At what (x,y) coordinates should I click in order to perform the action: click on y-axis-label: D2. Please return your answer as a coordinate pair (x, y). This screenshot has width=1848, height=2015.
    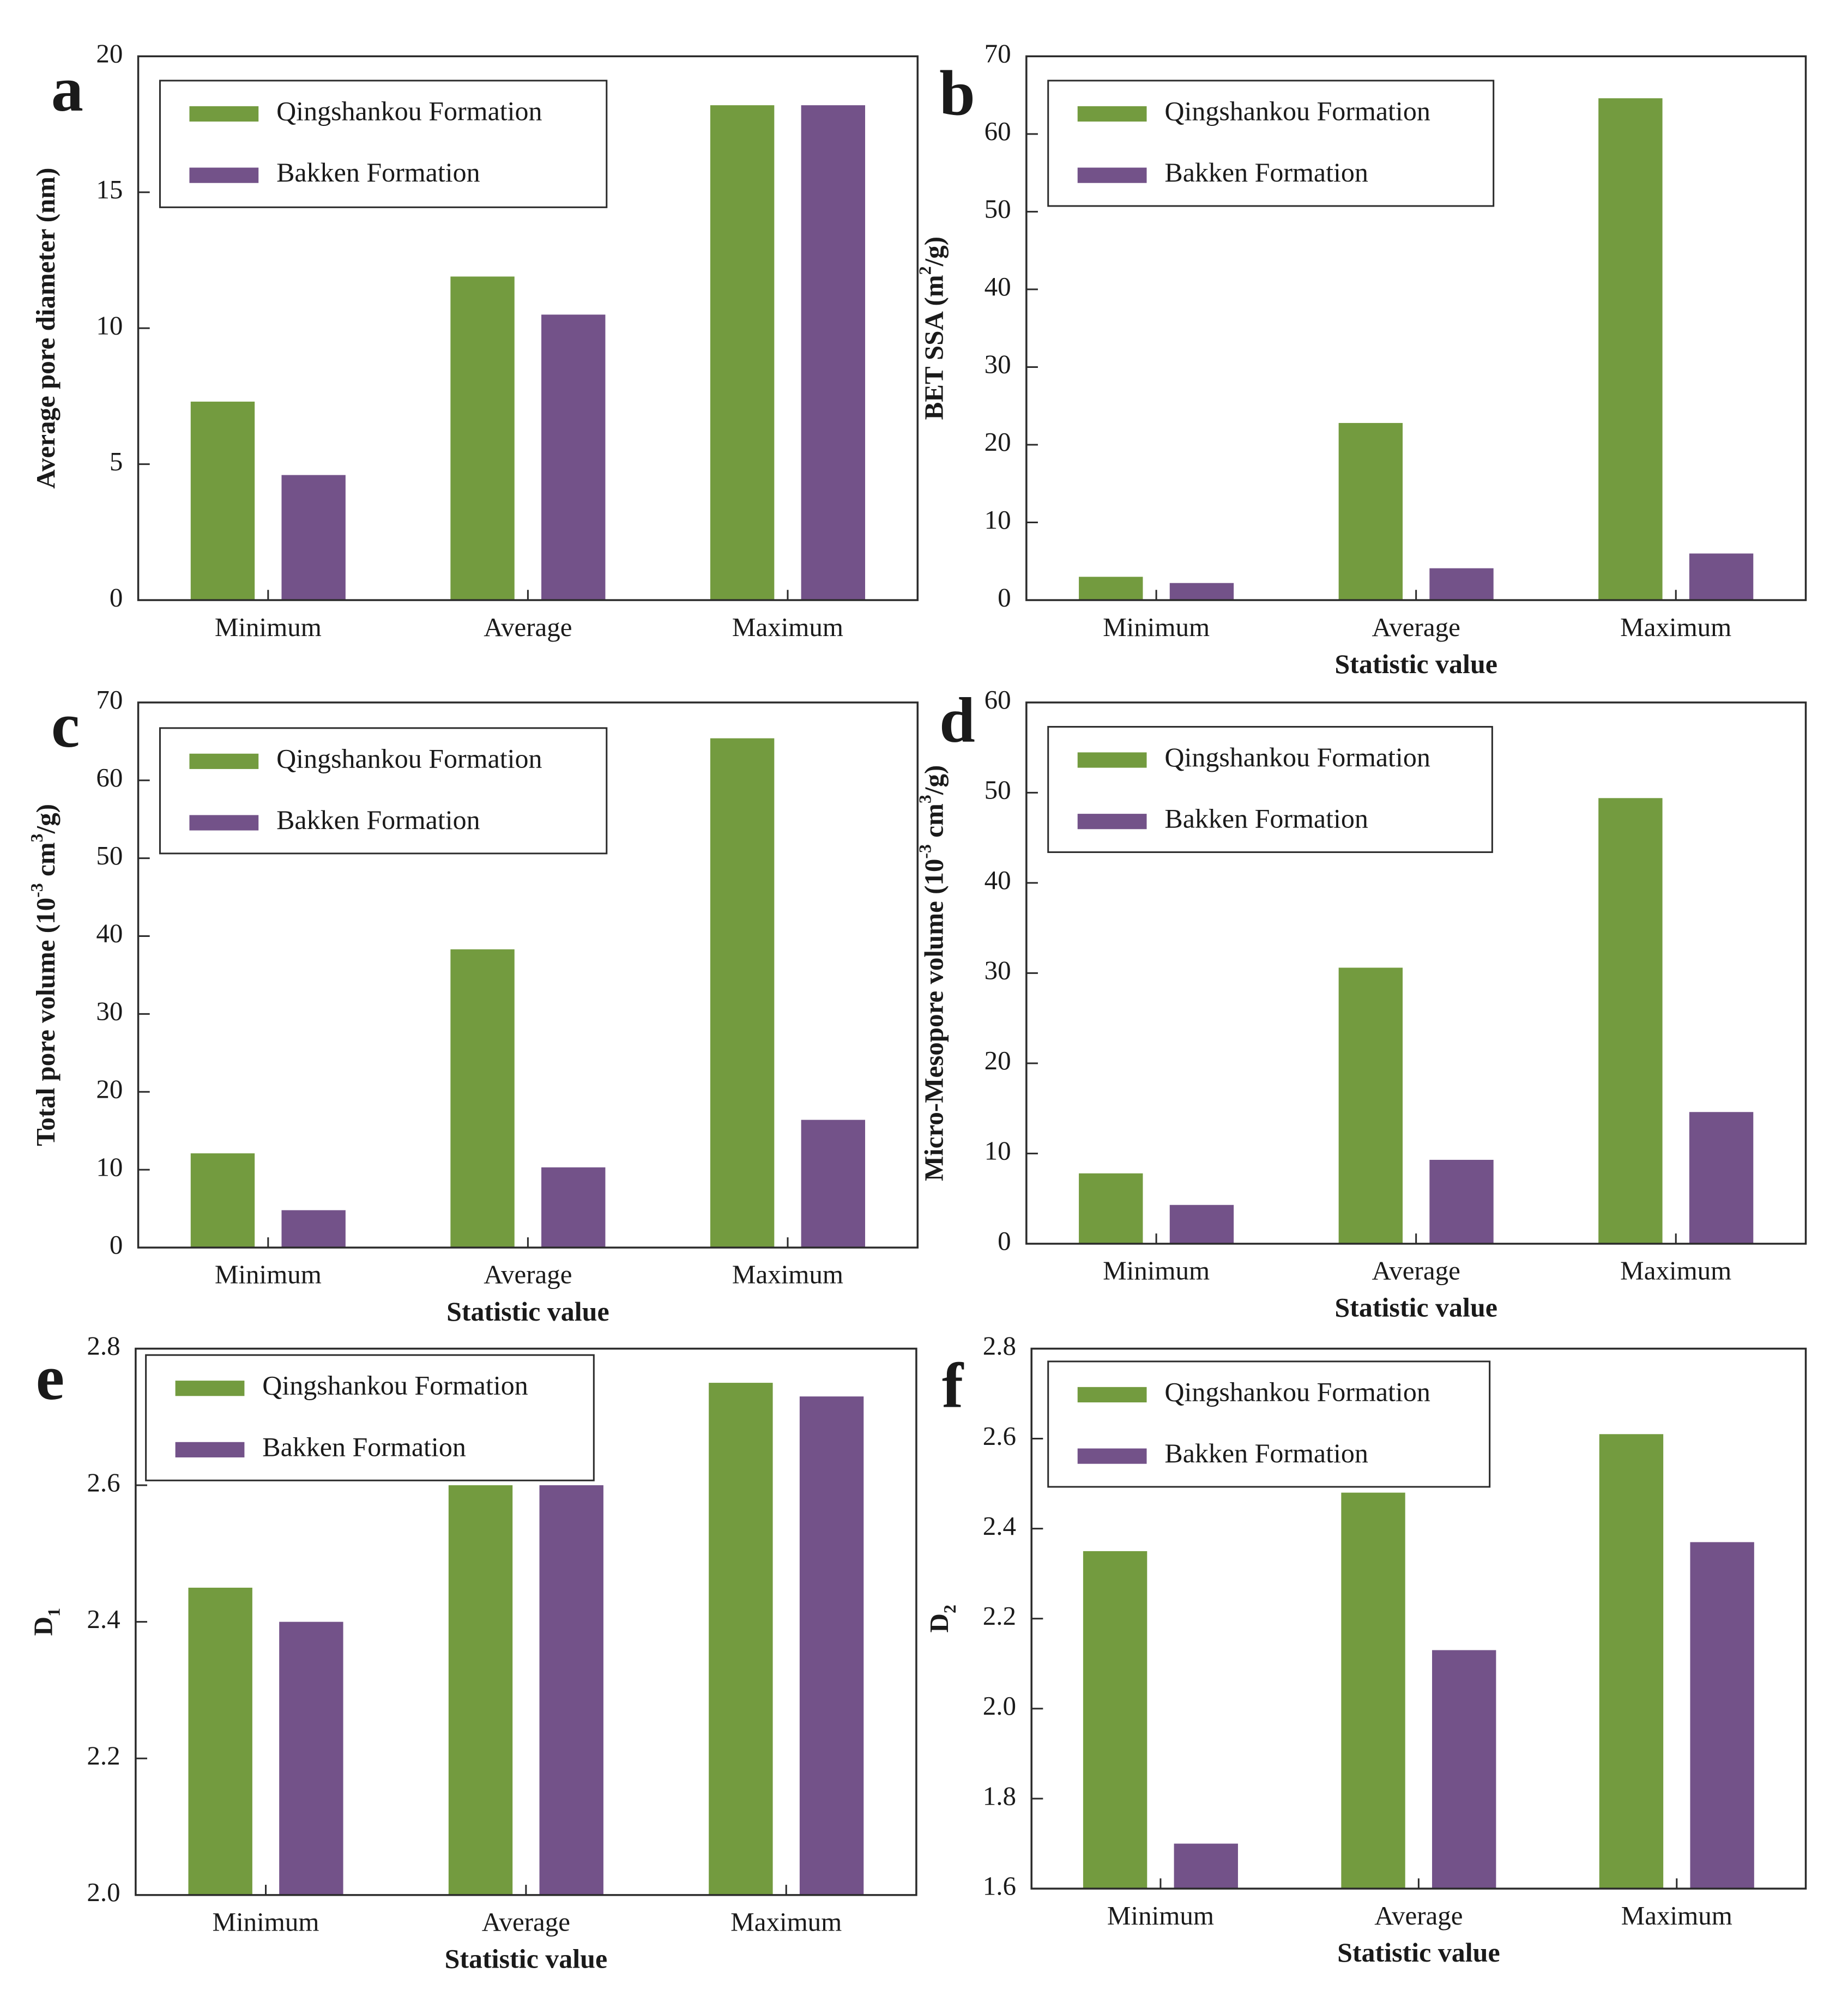
    Looking at the image, I should click on (942, 1618).